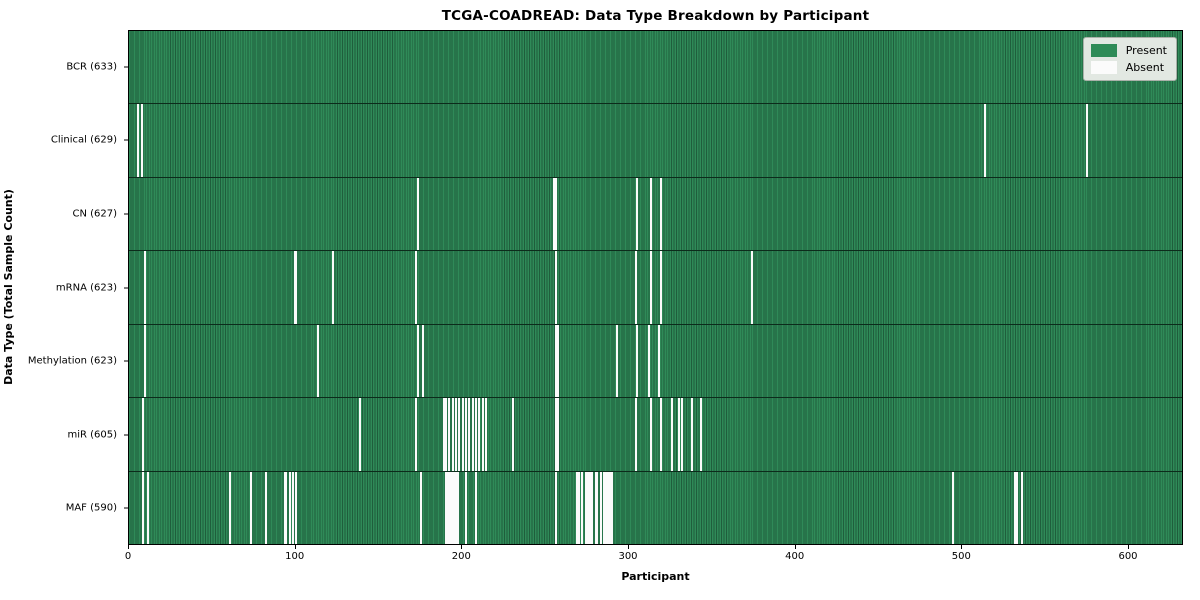 The height and width of the screenshot is (600, 1200). What do you see at coordinates (1128, 556) in the screenshot?
I see `x-tick-label-600: 600` at bounding box center [1128, 556].